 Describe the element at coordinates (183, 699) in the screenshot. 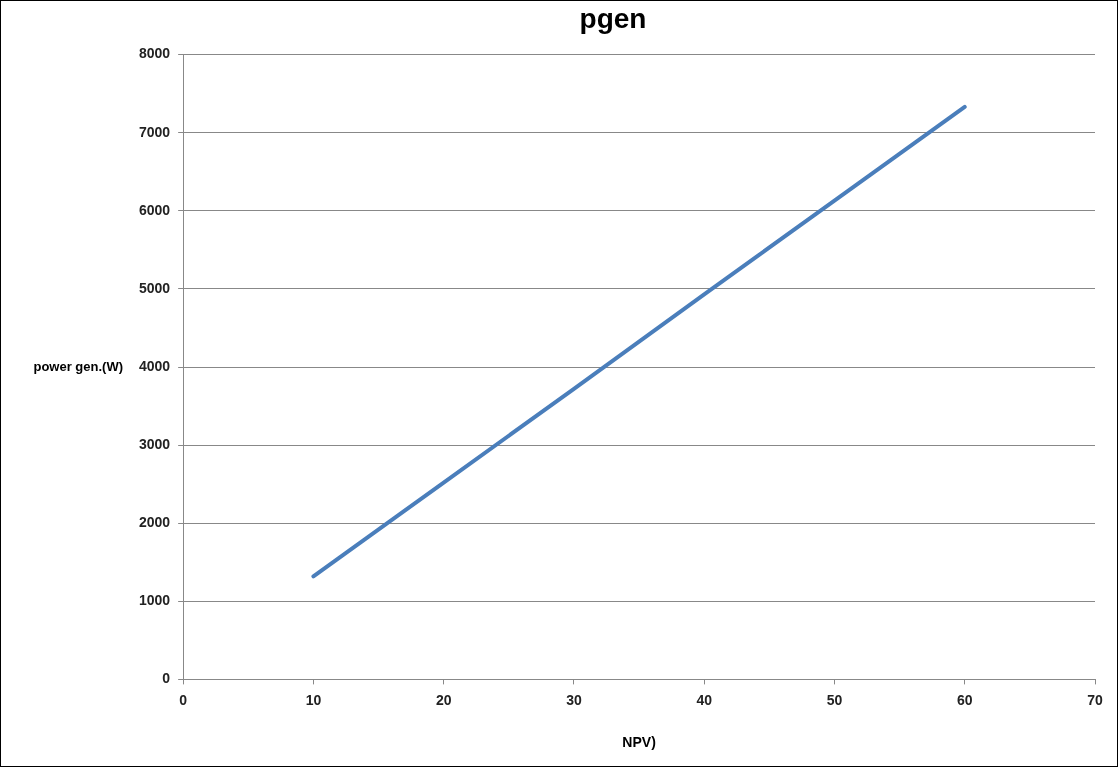

I see `x-tick-label: 0` at that location.